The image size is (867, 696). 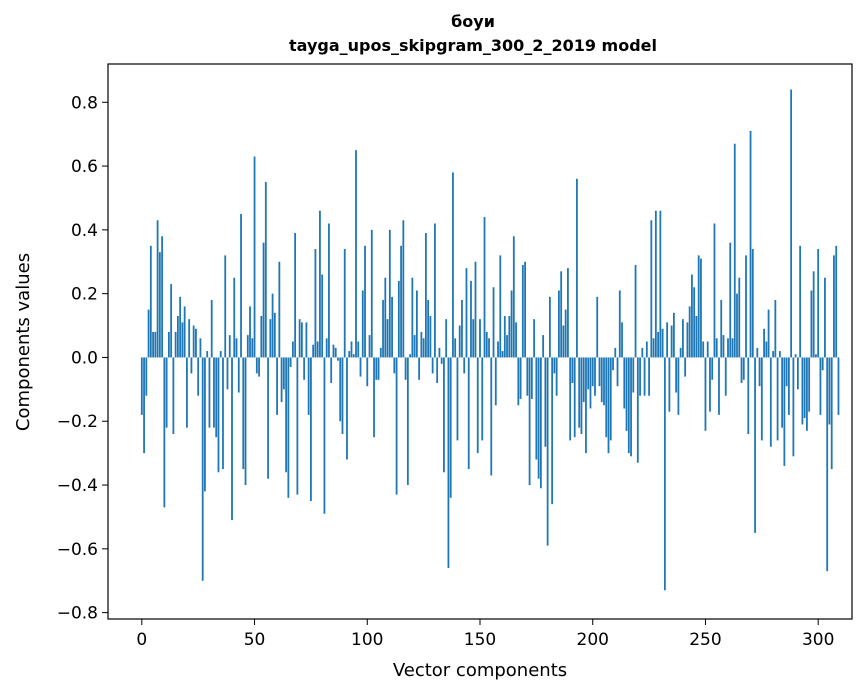 I want to click on x-tick-label: 200, so click(x=593, y=640).